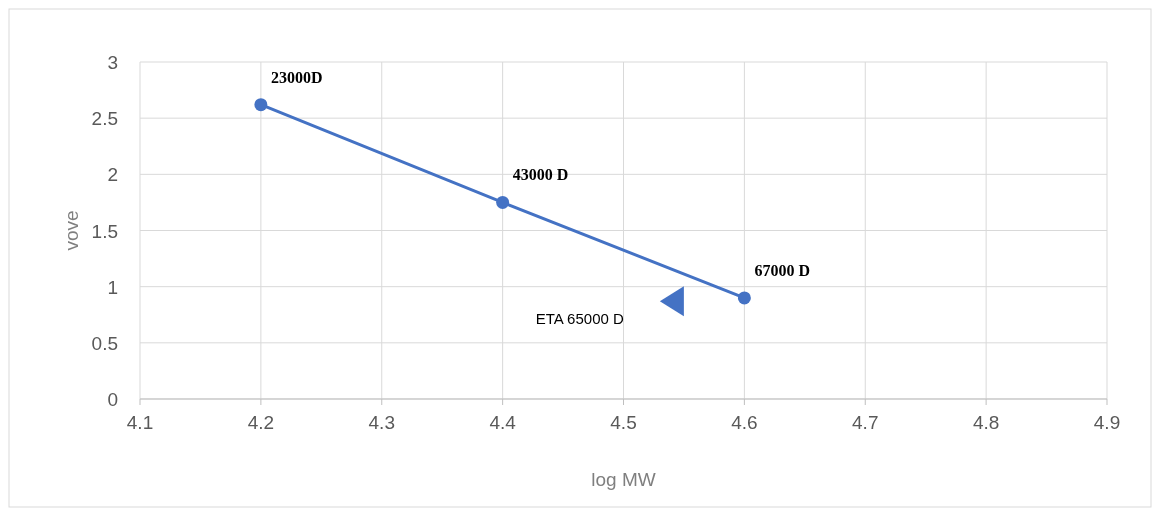 The width and height of the screenshot is (1160, 516). Describe the element at coordinates (623, 479) in the screenshot. I see `x-axis-title: log MW` at that location.